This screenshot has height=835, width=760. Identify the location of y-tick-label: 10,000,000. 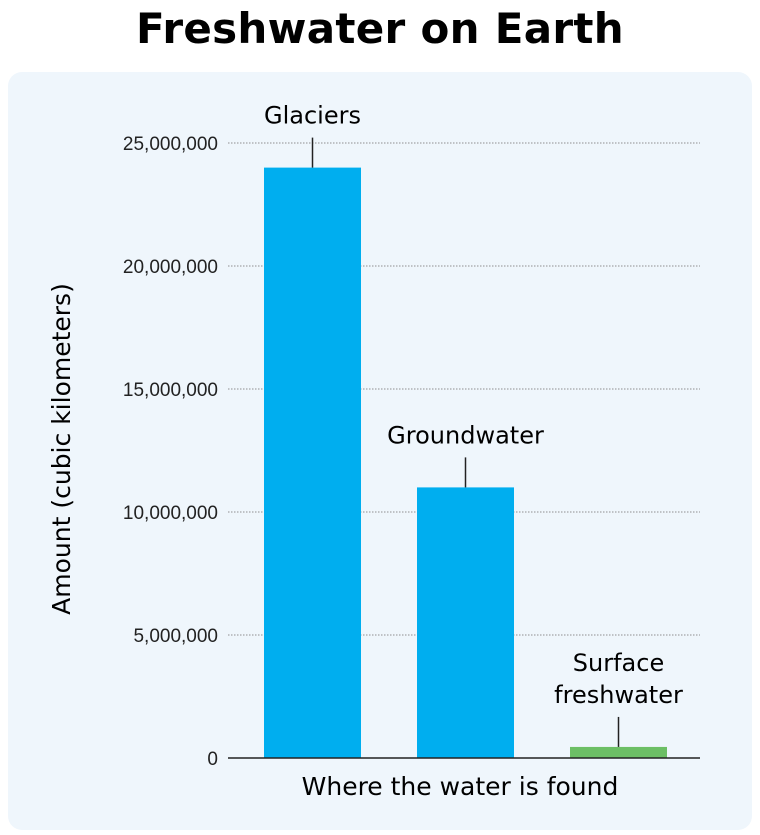
(170, 513).